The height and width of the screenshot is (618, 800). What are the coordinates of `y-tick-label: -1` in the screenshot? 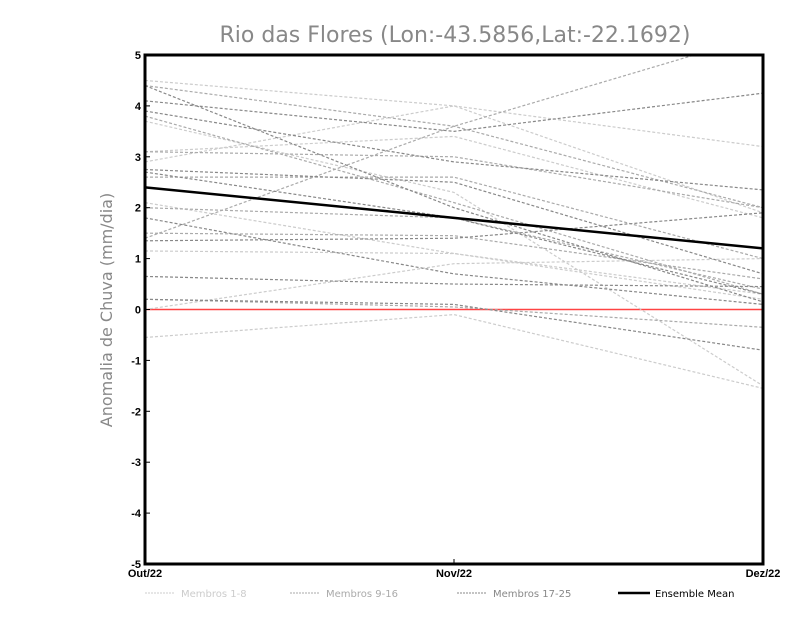 It's located at (136, 361).